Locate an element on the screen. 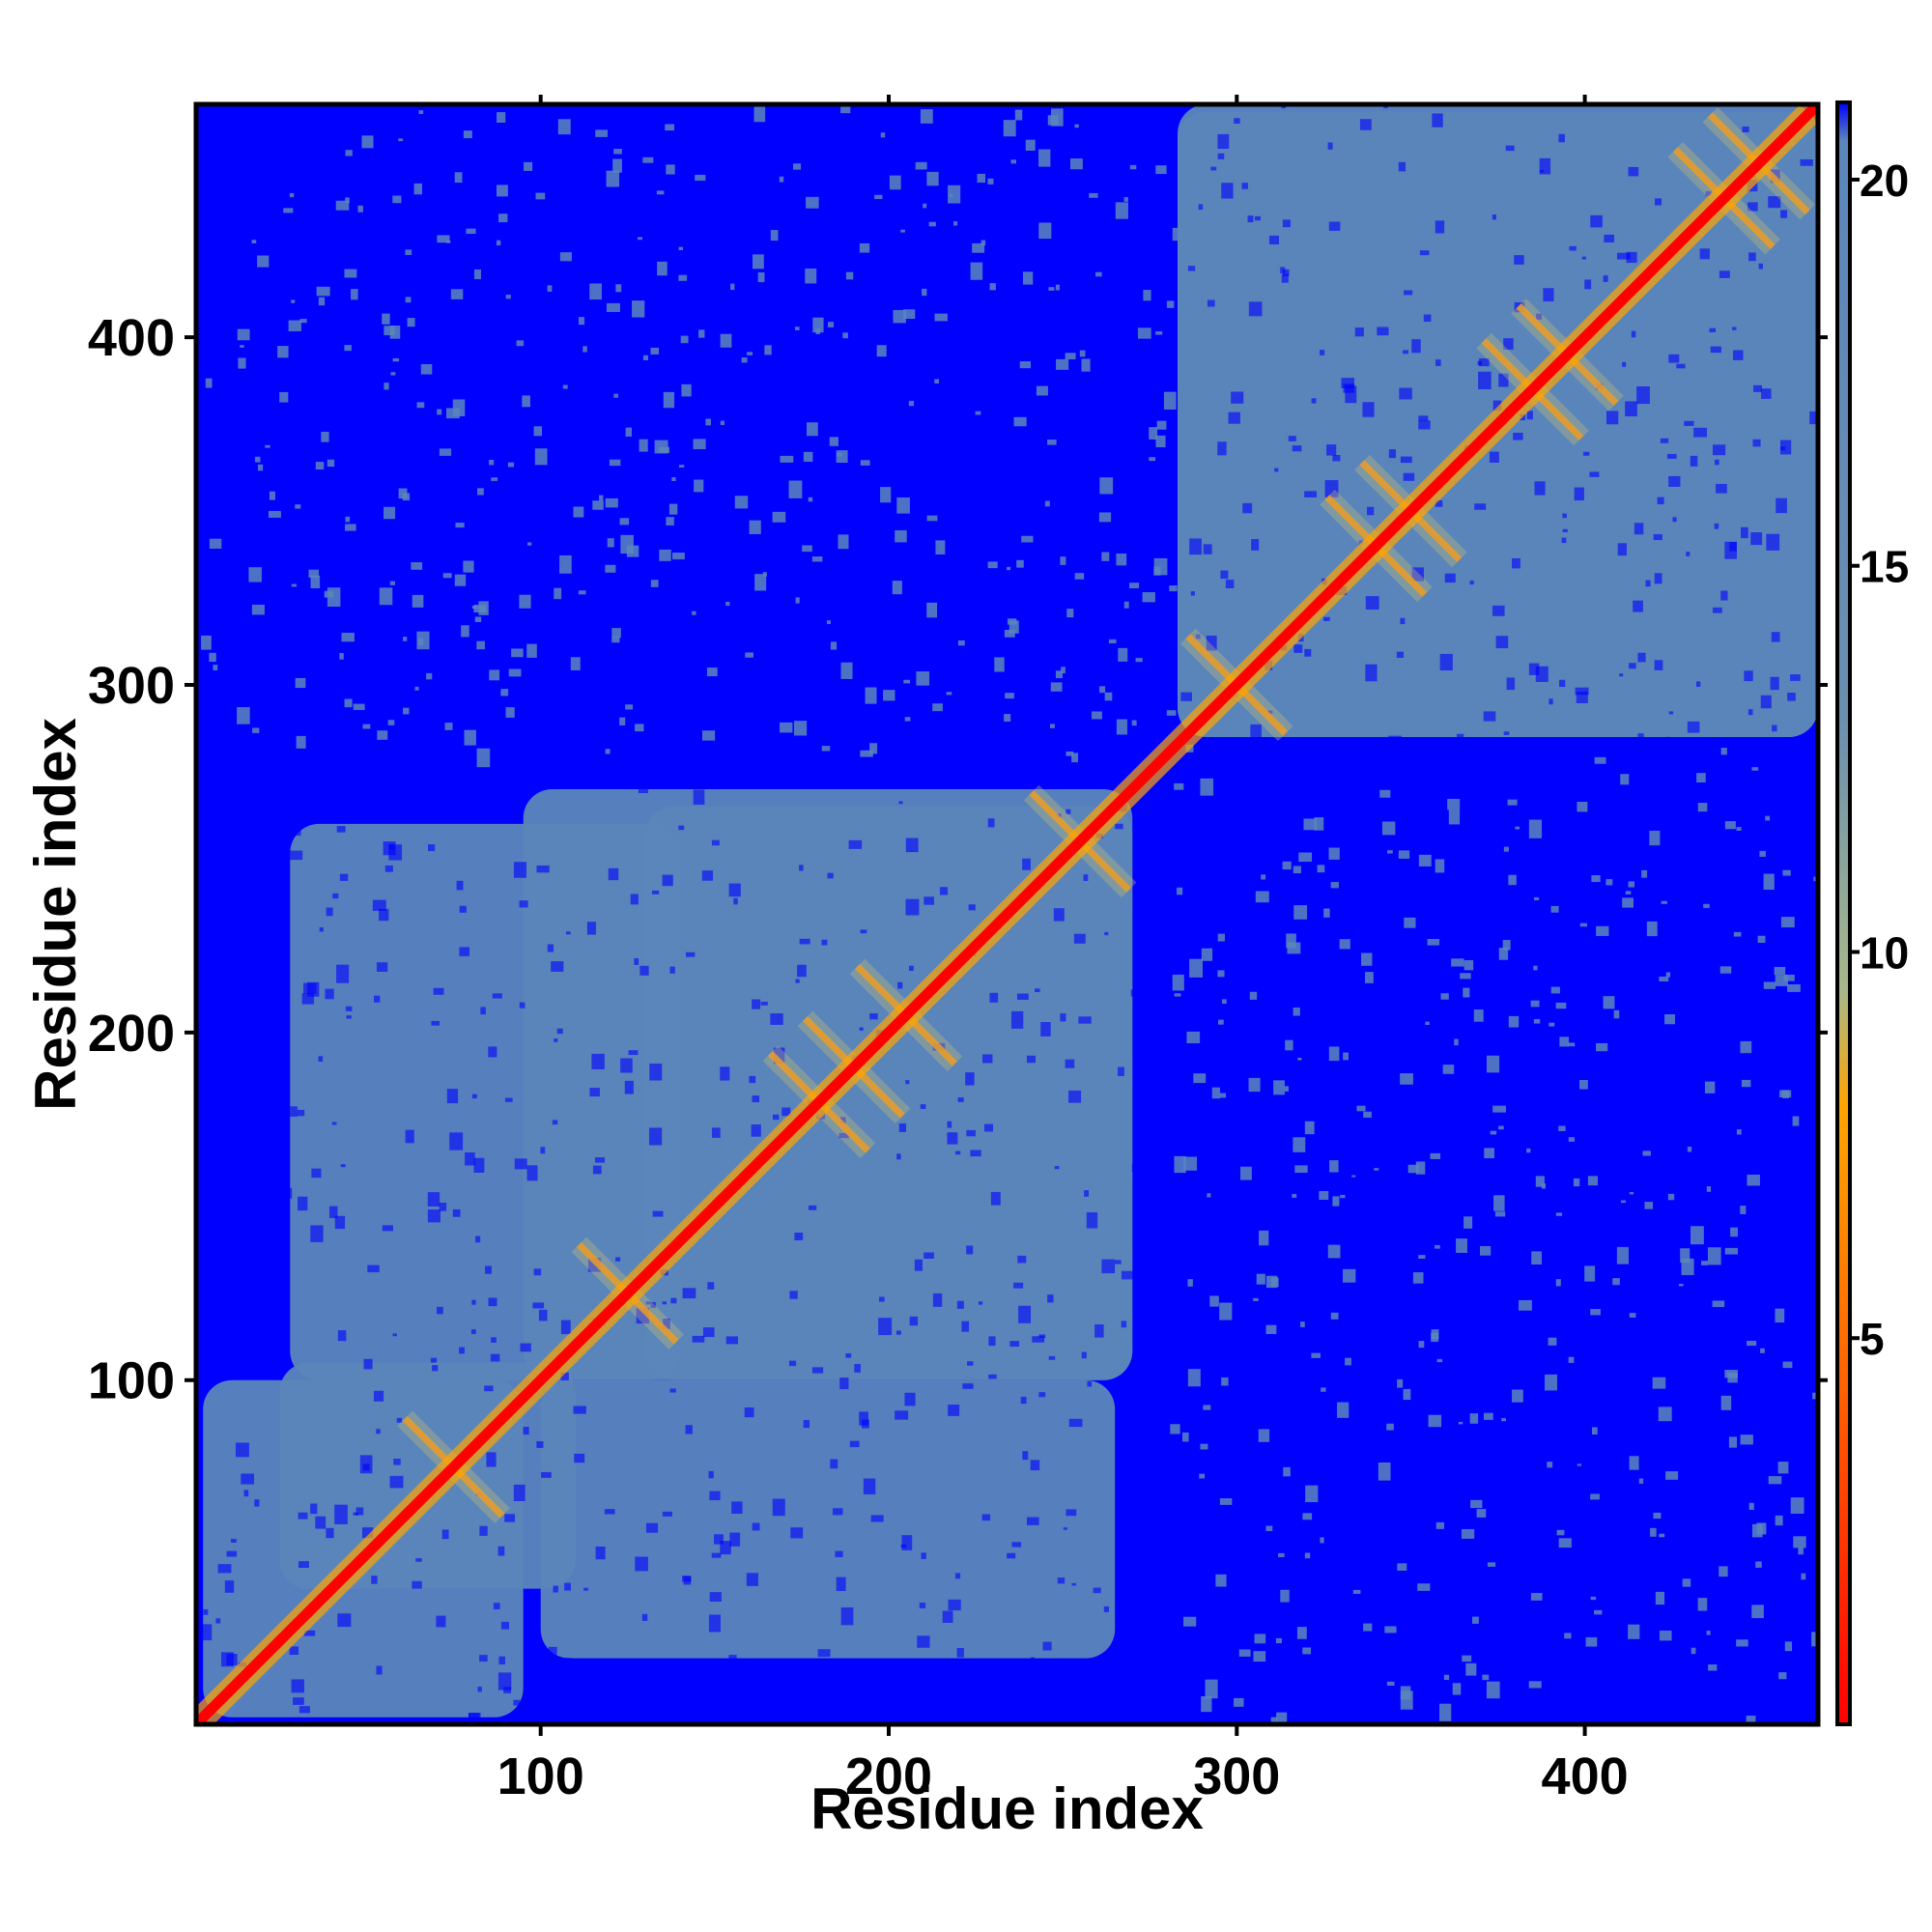 The image size is (1932, 1932). y-tick-label: 200 is located at coordinates (131, 1034).